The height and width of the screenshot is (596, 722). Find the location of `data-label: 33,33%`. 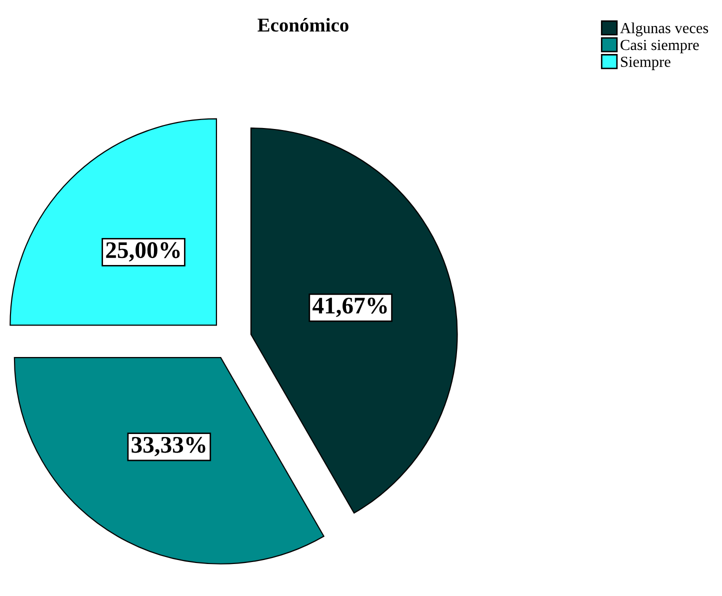

data-label: 33,33% is located at coordinates (169, 446).